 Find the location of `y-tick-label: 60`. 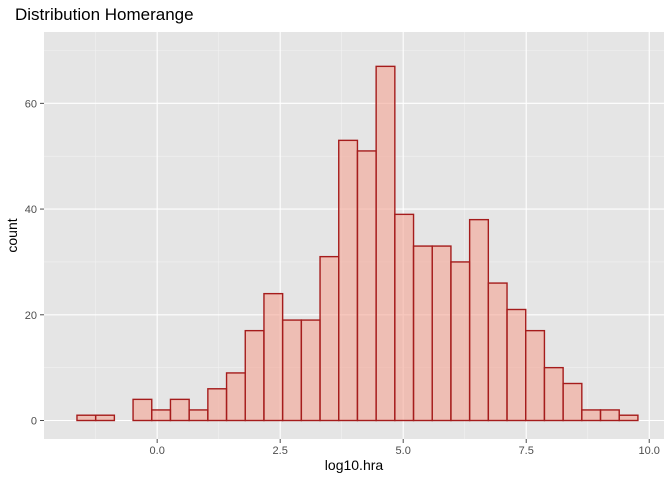

y-tick-label: 60 is located at coordinates (31, 104).